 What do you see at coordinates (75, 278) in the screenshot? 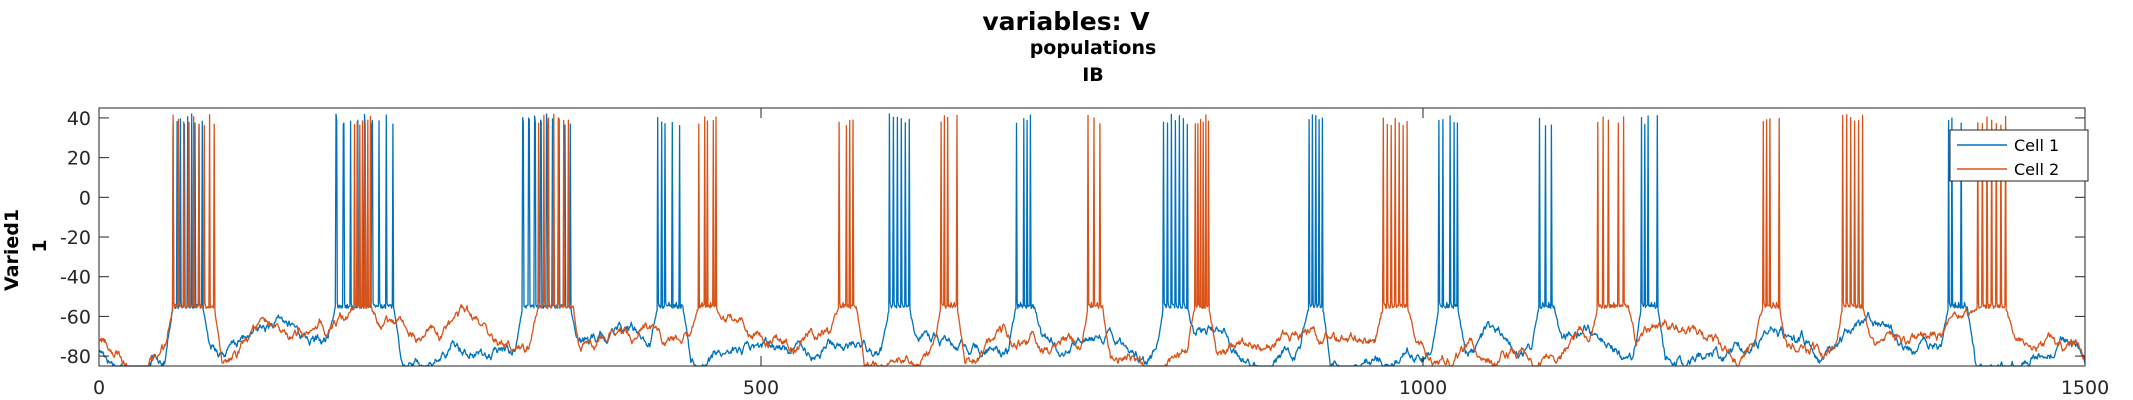
I see `y-tick-label: -40` at bounding box center [75, 278].